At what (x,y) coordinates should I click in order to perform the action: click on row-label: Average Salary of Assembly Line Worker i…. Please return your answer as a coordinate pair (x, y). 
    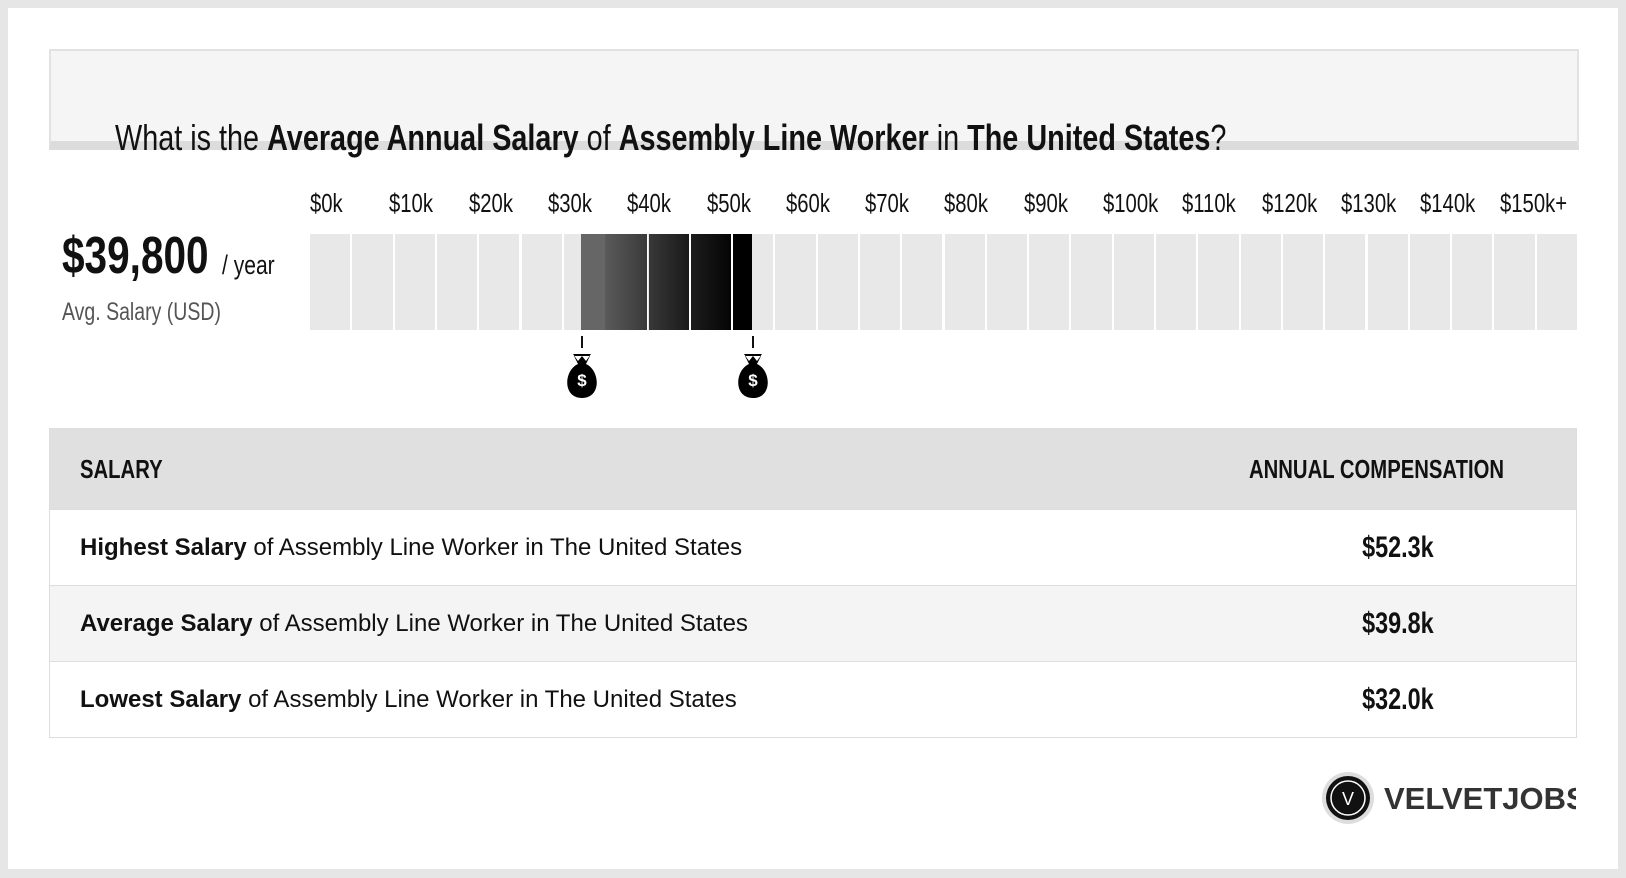
    Looking at the image, I should click on (634, 623).